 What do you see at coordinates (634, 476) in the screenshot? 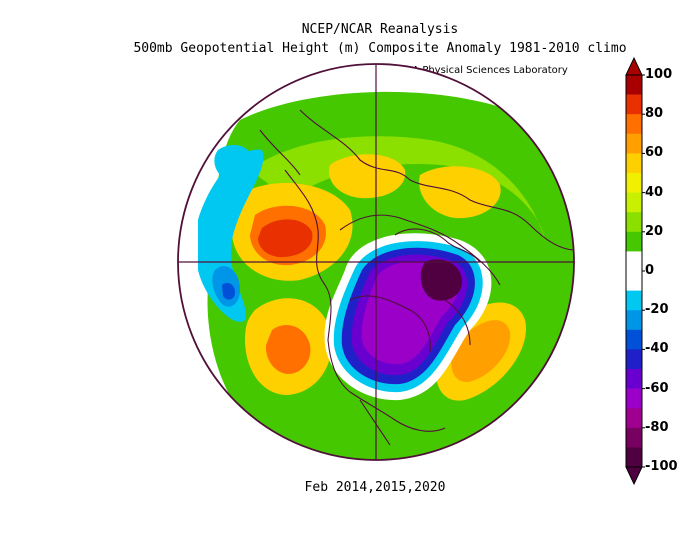
I see `colorbar-bottom-arrow` at bounding box center [634, 476].